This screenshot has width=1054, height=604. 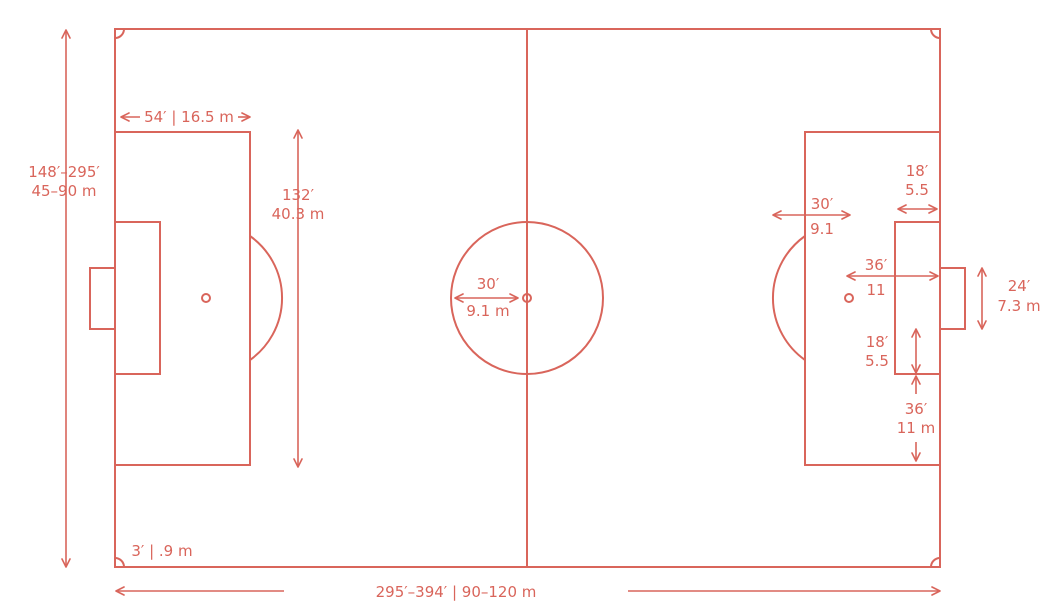 I want to click on left-penalty-area, so click(x=182, y=298).